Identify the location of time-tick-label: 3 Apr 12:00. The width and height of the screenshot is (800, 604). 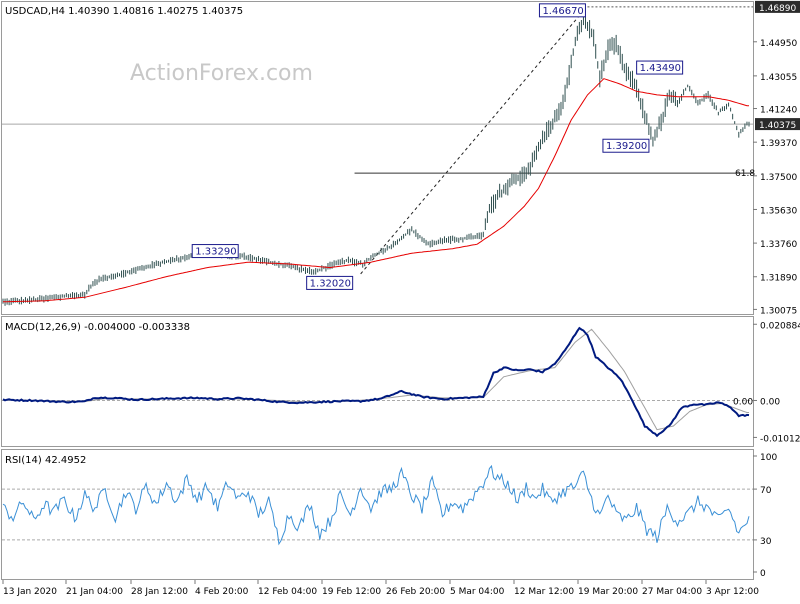
(732, 592).